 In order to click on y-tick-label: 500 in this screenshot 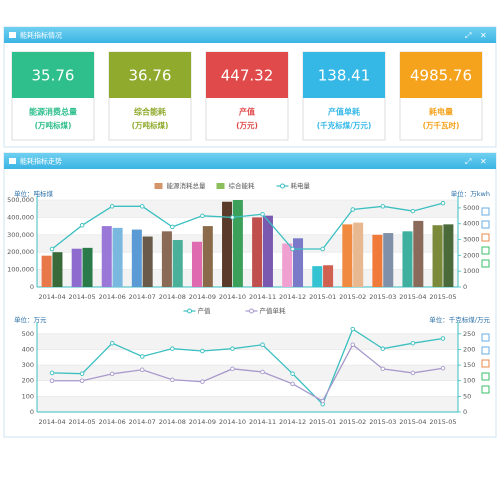, I will do `click(28, 334)`.